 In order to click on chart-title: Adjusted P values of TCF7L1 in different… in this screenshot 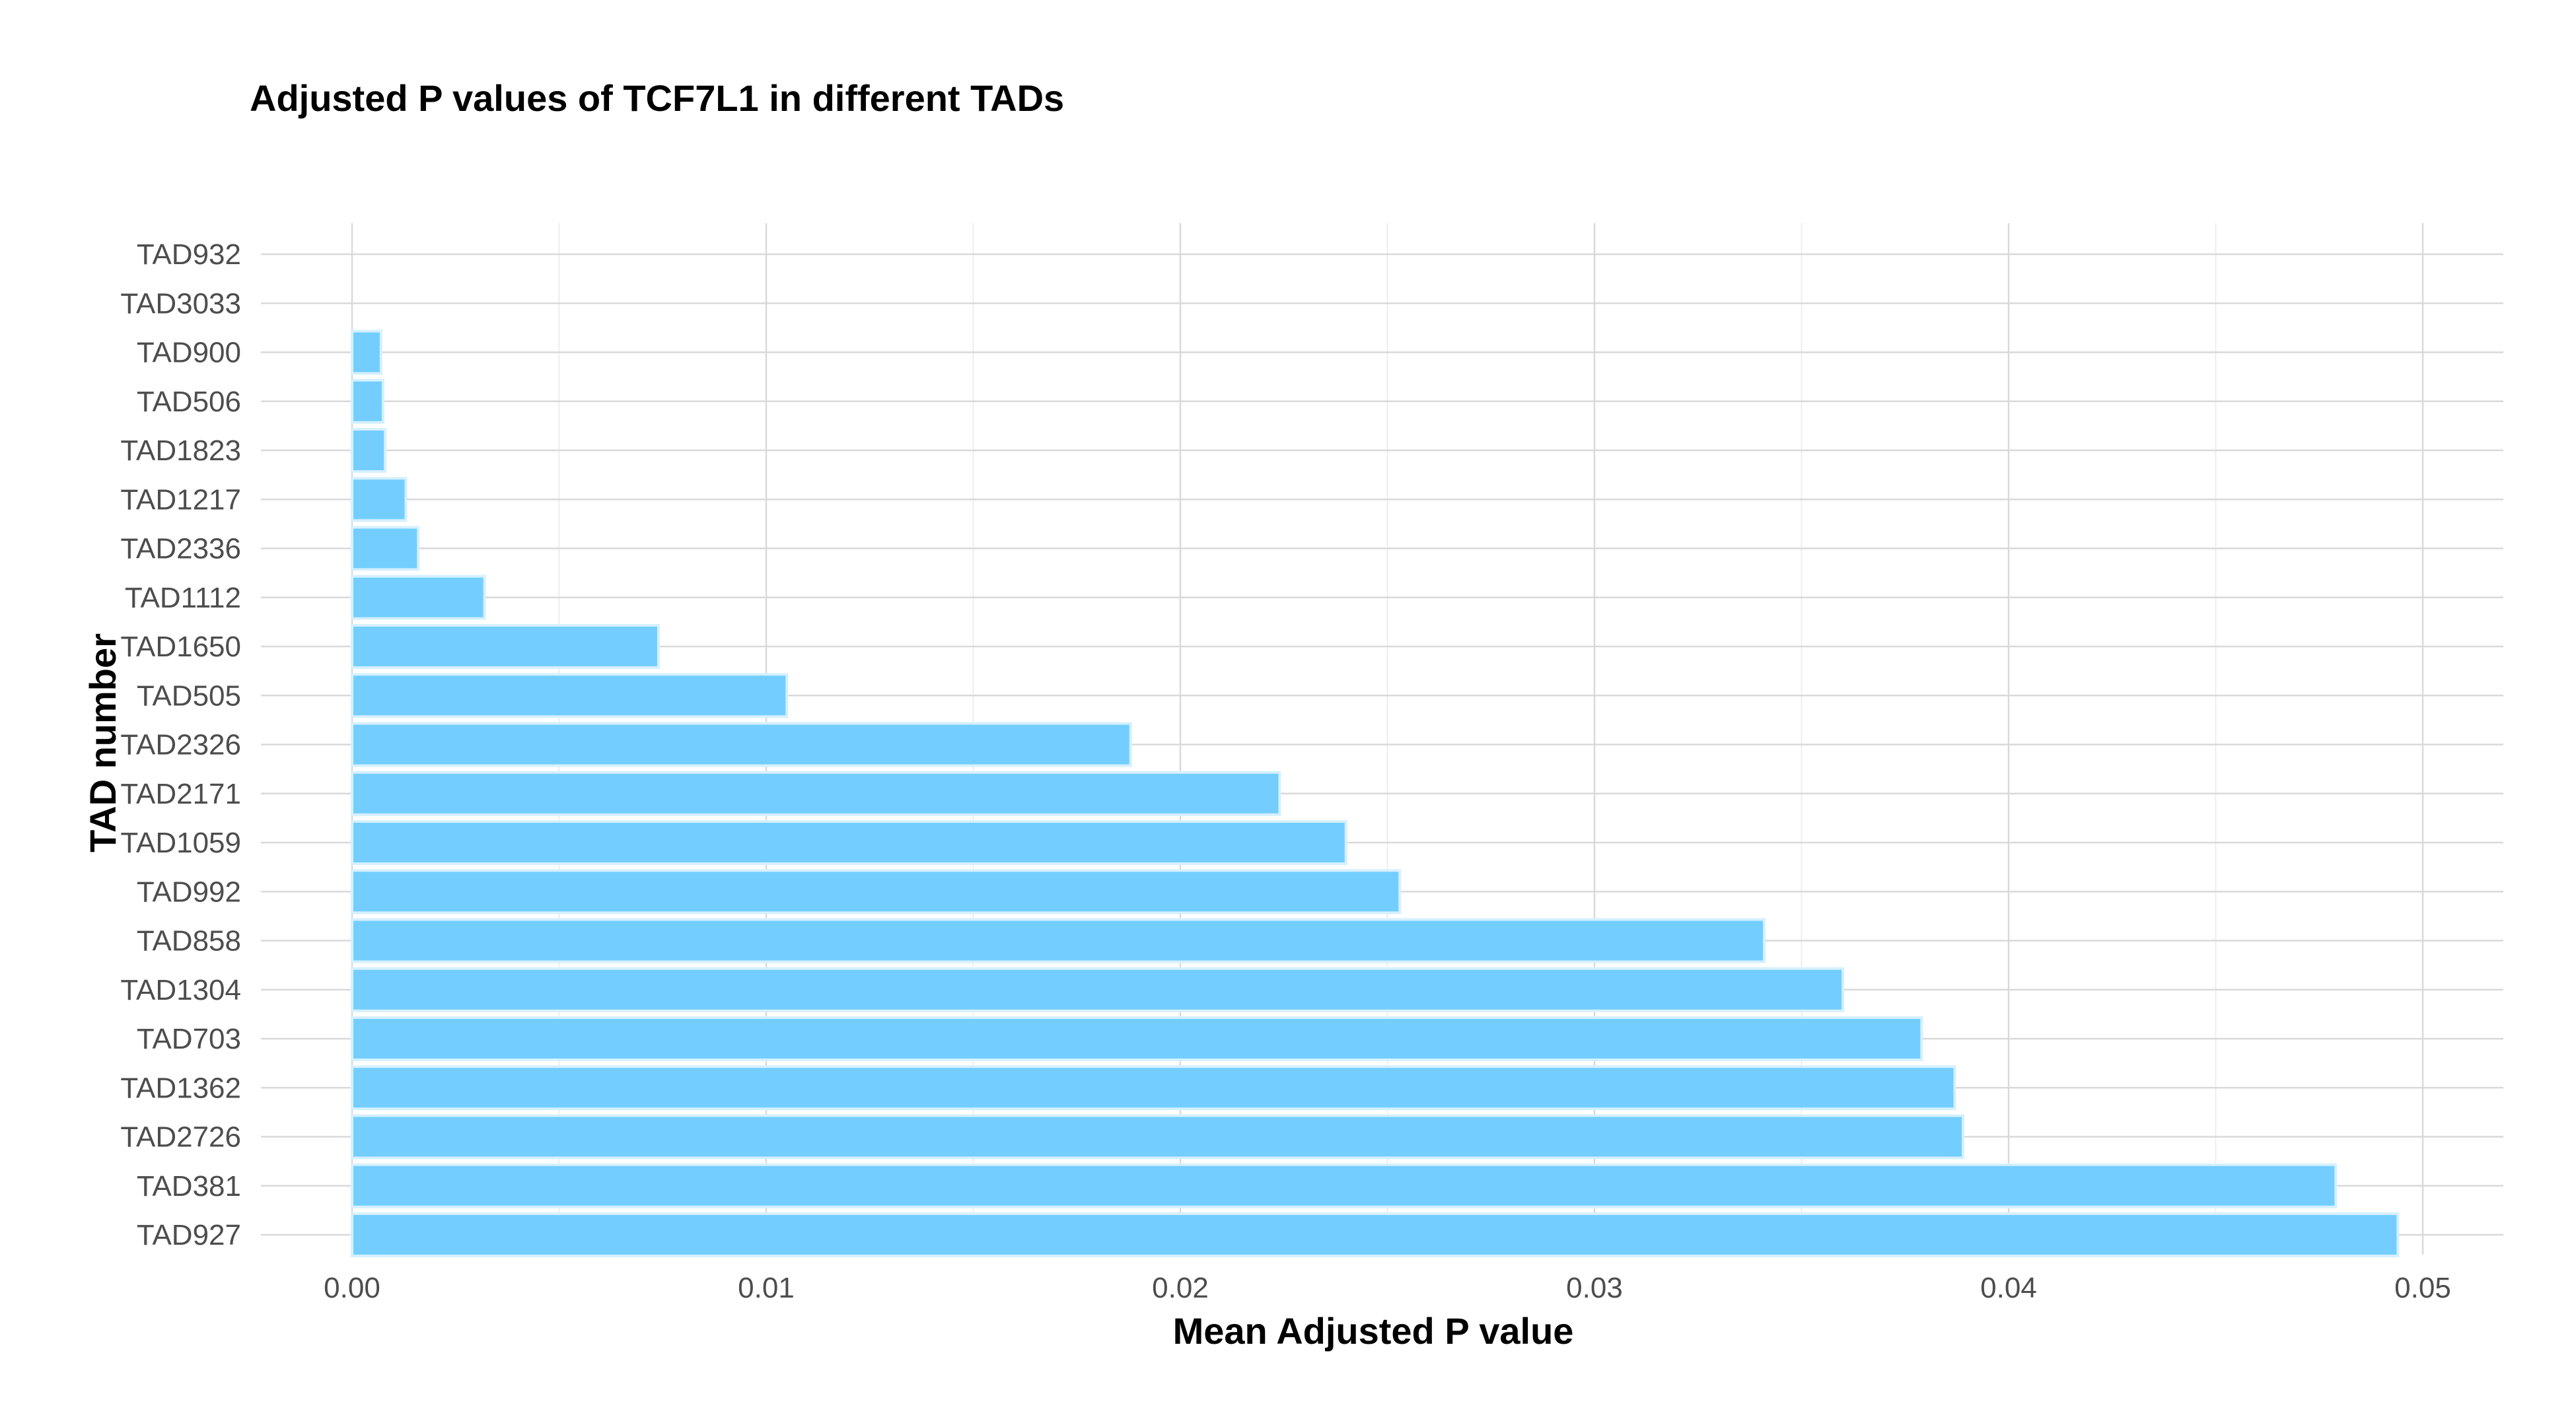, I will do `click(657, 98)`.